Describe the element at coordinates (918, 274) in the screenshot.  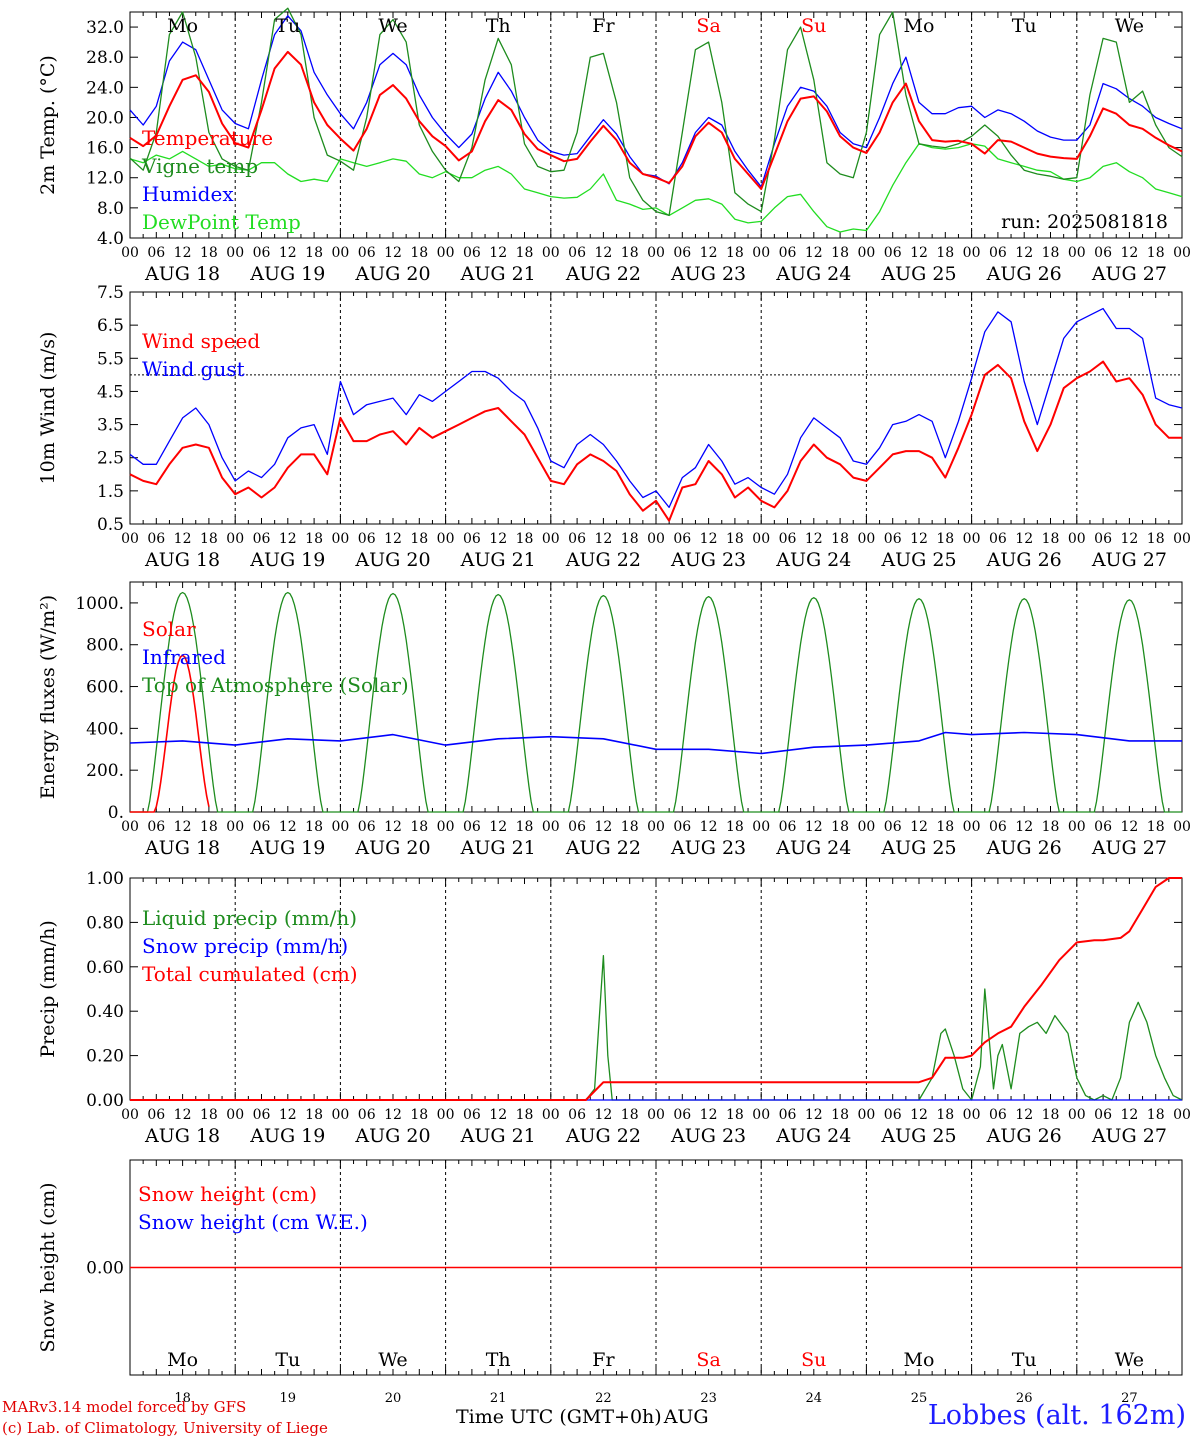
I see `date-label: AUG 25` at that location.